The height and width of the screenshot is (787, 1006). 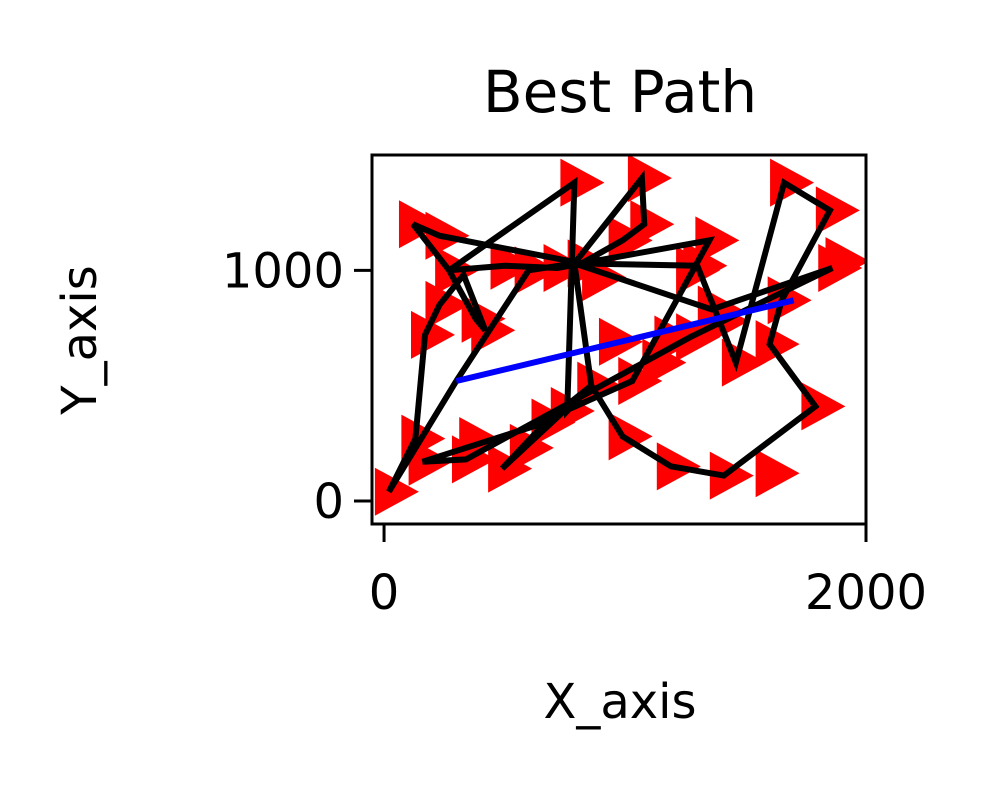 I want to click on x-tick-label: 2000, so click(x=866, y=593).